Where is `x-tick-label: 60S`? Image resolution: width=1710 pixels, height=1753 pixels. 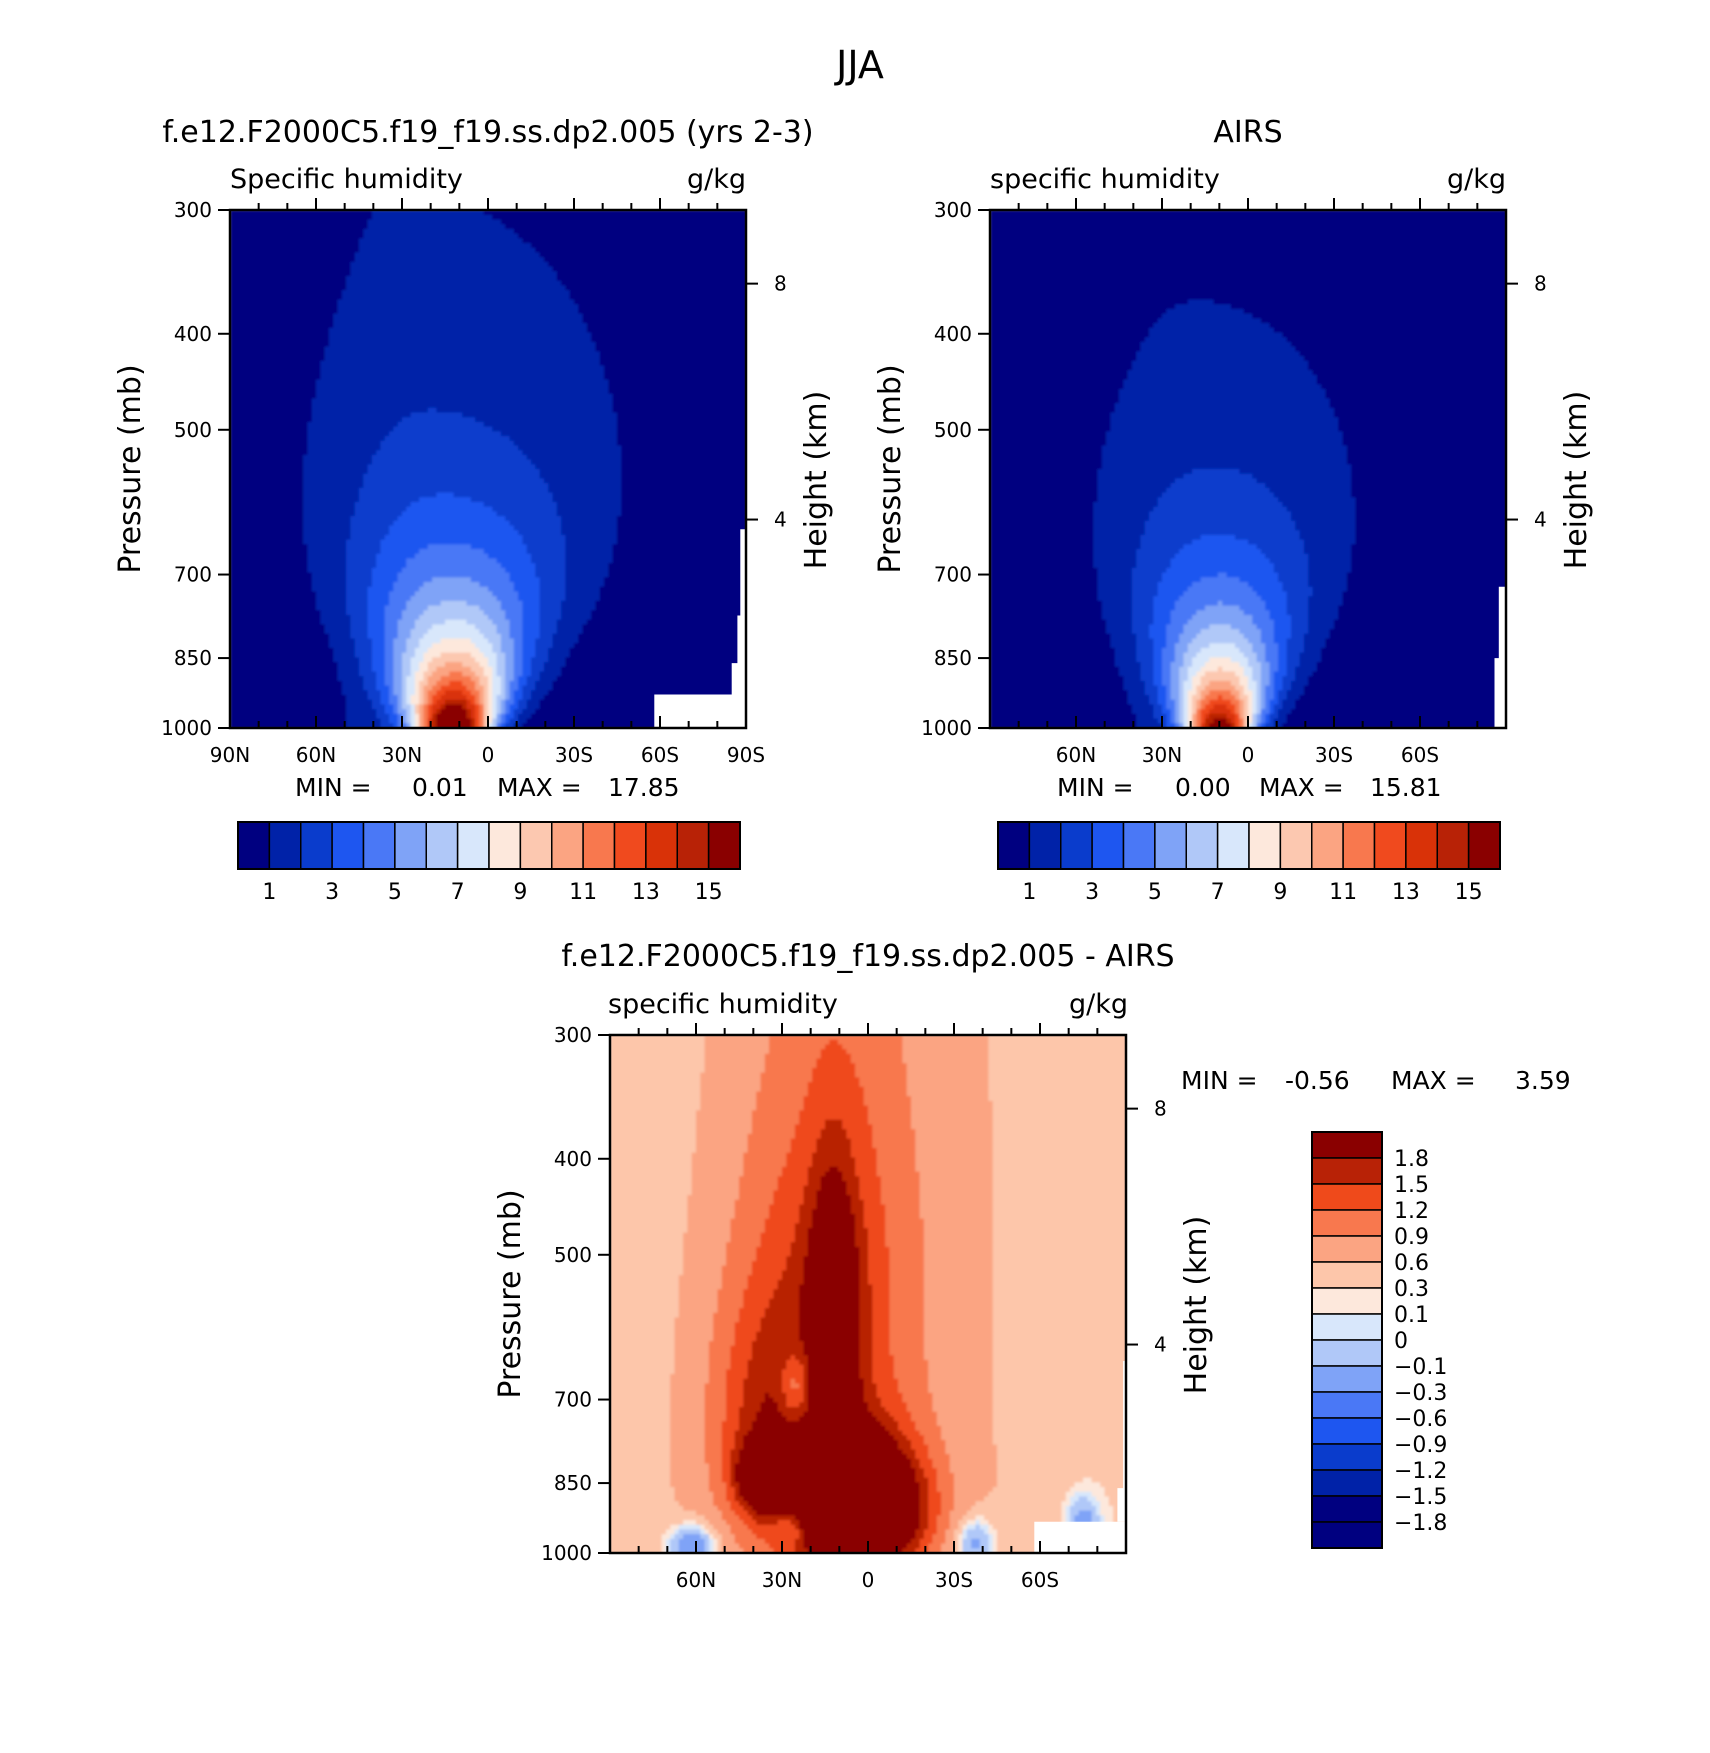
x-tick-label: 60S is located at coordinates (1040, 1580).